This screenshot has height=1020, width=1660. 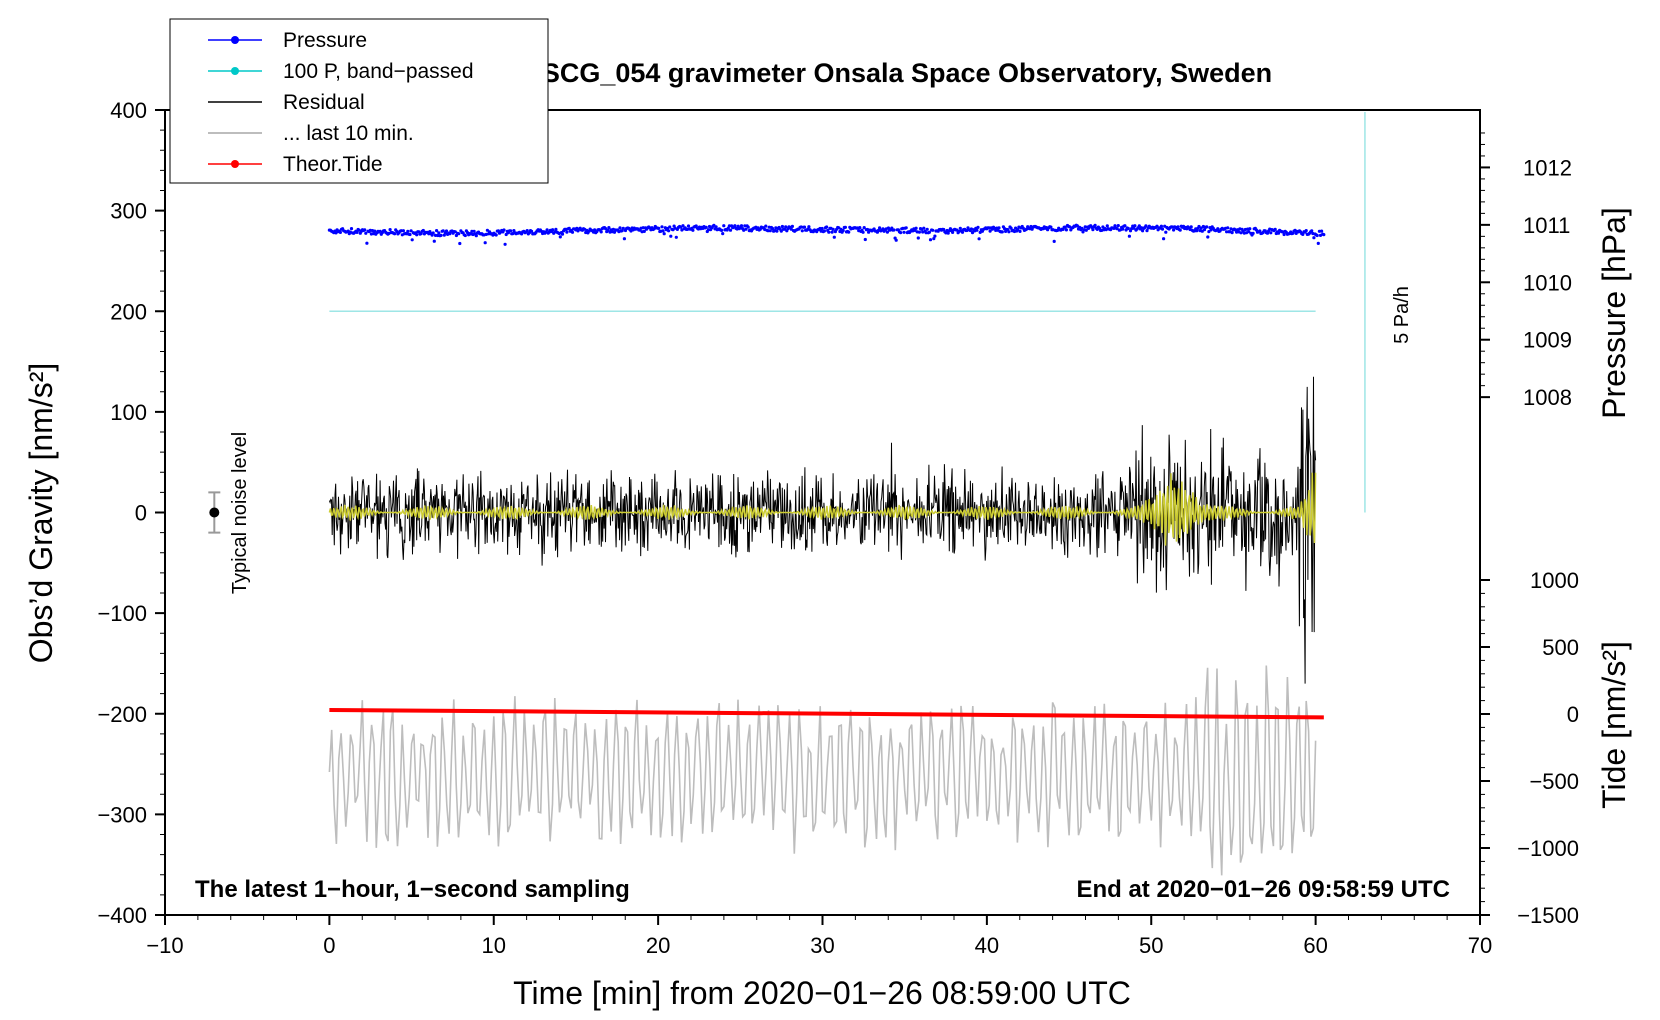 I want to click on x-tick-label: 30, so click(x=822, y=945).